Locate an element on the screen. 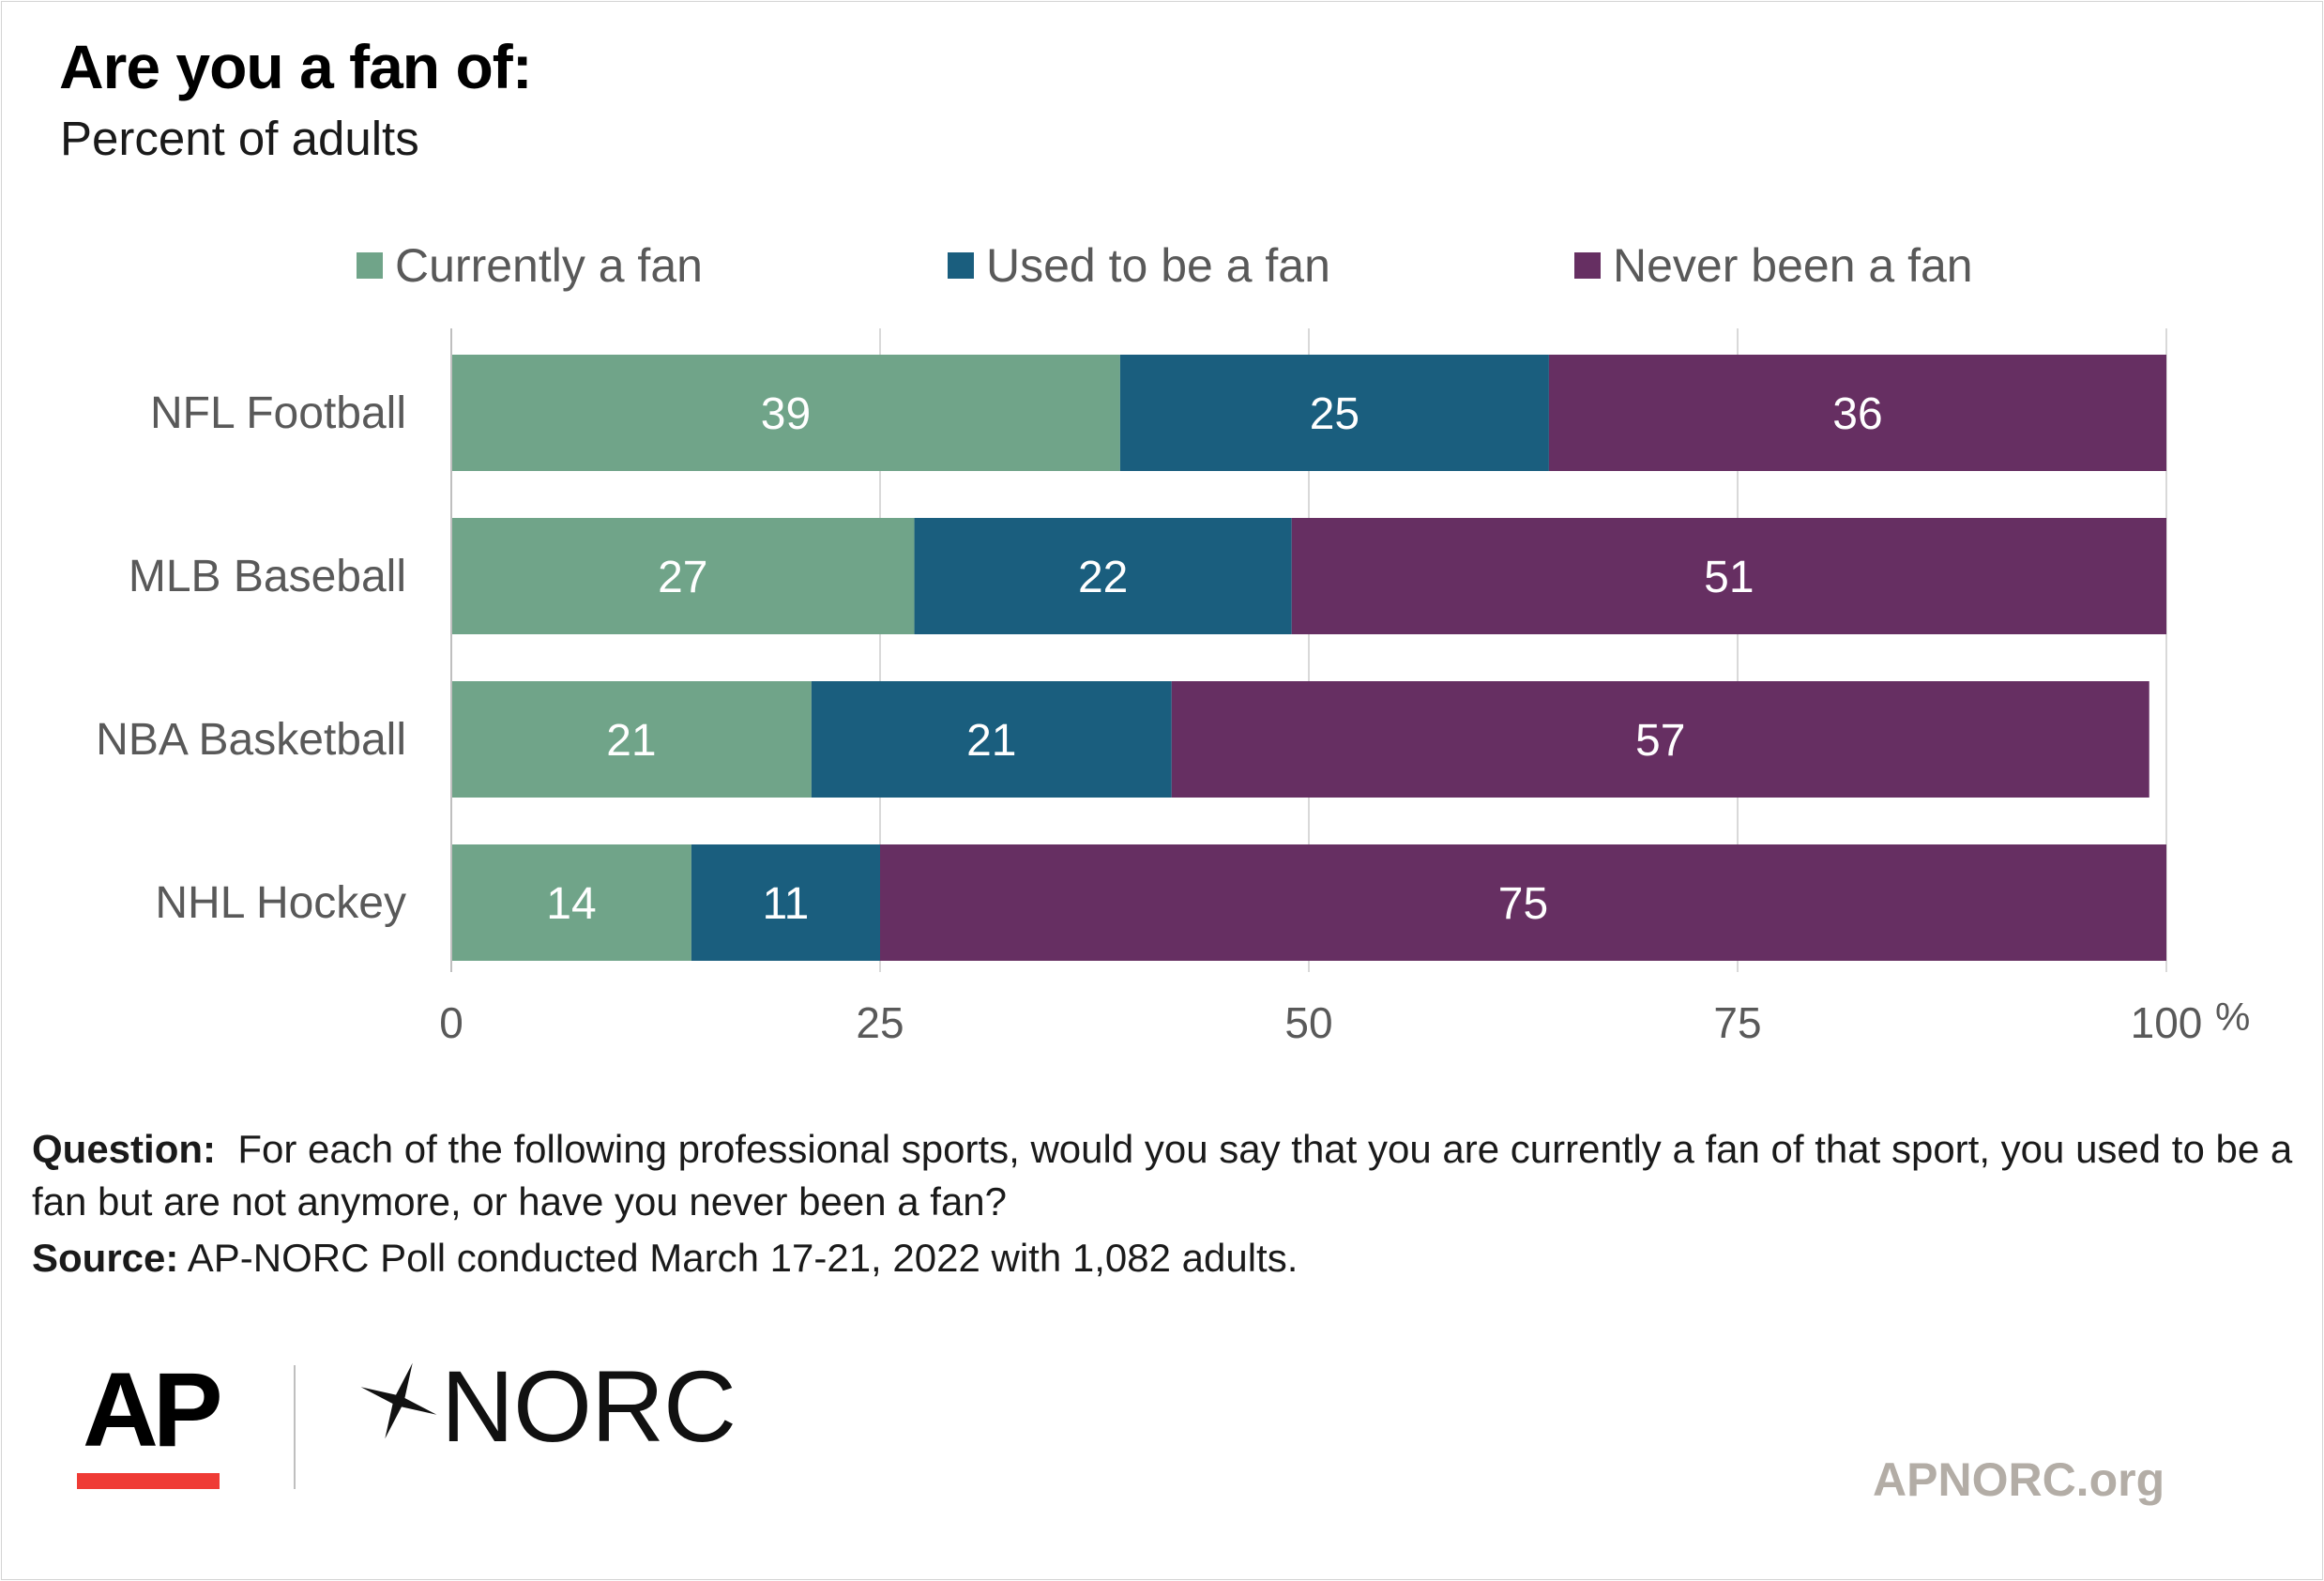  source-label: Source: is located at coordinates (105, 1258).